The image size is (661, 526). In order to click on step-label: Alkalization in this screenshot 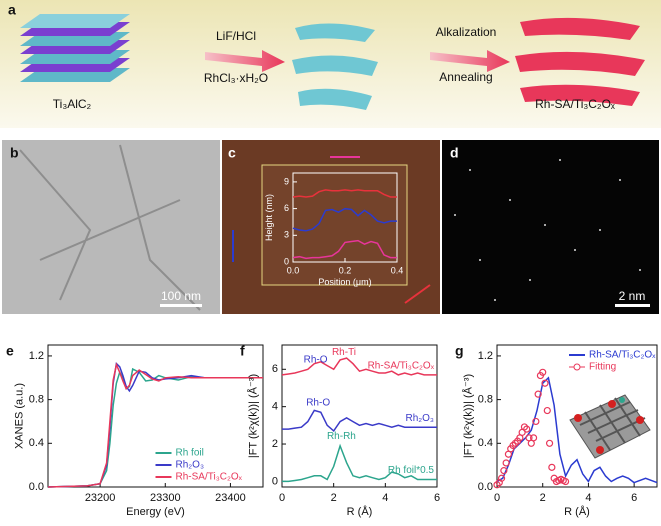, I will do `click(466, 32)`.